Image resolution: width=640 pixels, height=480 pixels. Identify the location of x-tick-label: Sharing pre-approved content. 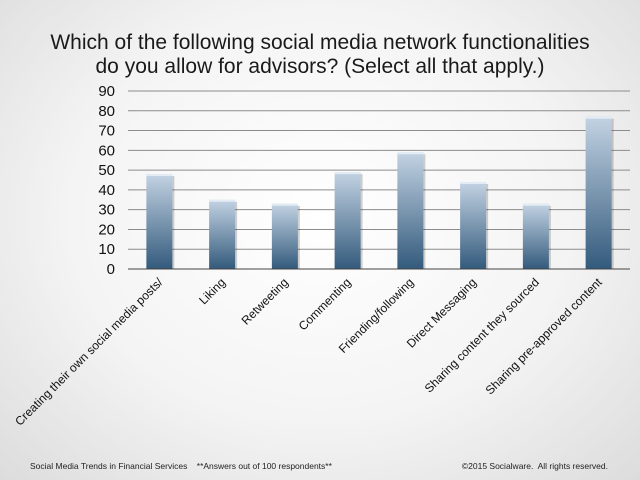
(544, 336).